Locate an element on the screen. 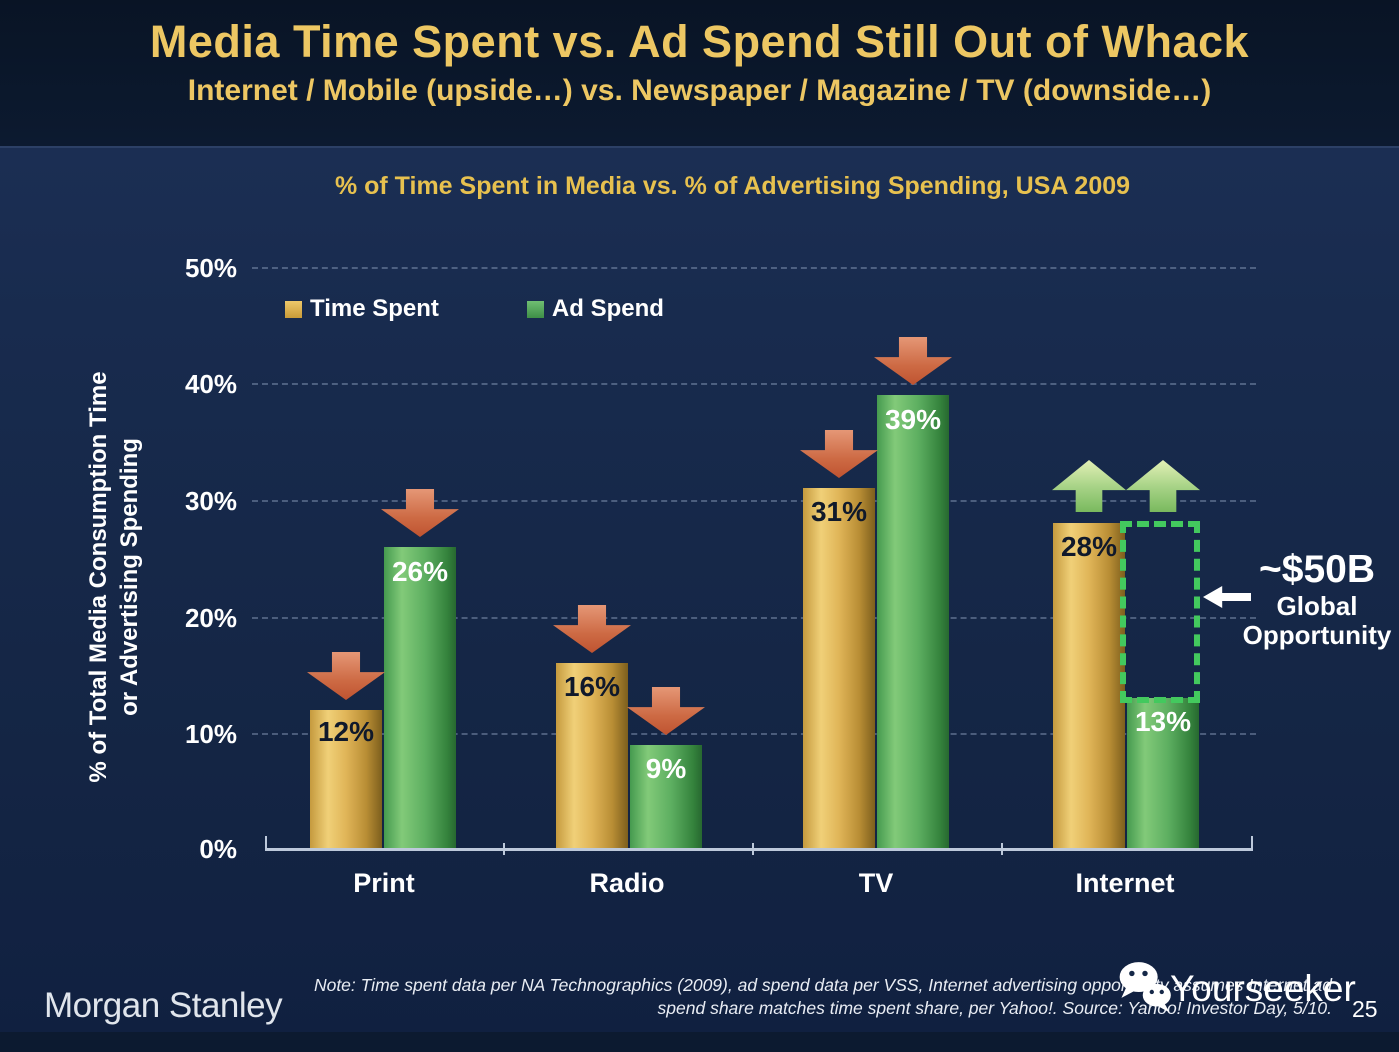  value-label-print-ad-spend: 26% is located at coordinates (420, 571).